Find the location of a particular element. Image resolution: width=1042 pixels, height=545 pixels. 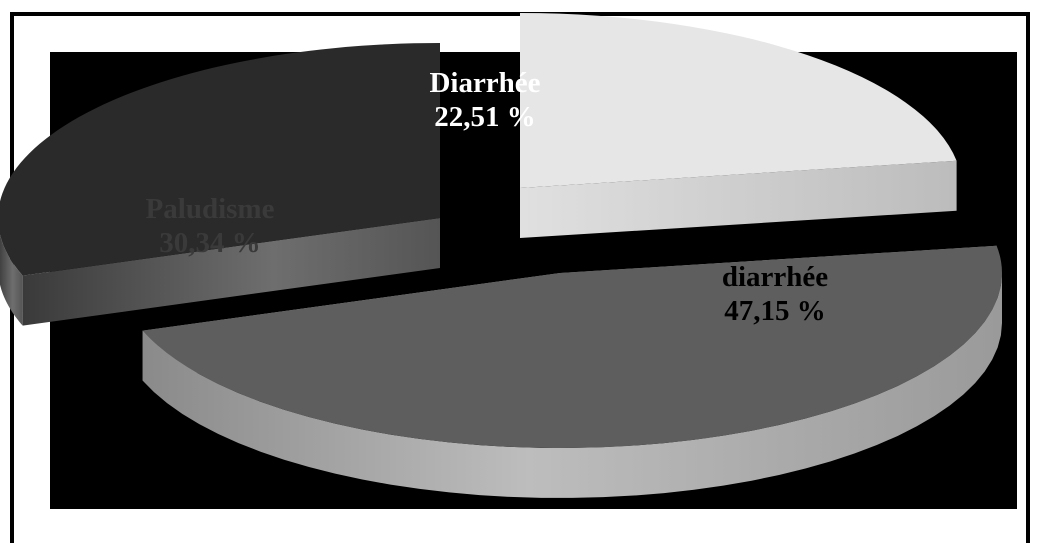

slice-label-2-line-2: diarrhée is located at coordinates (775, 277).